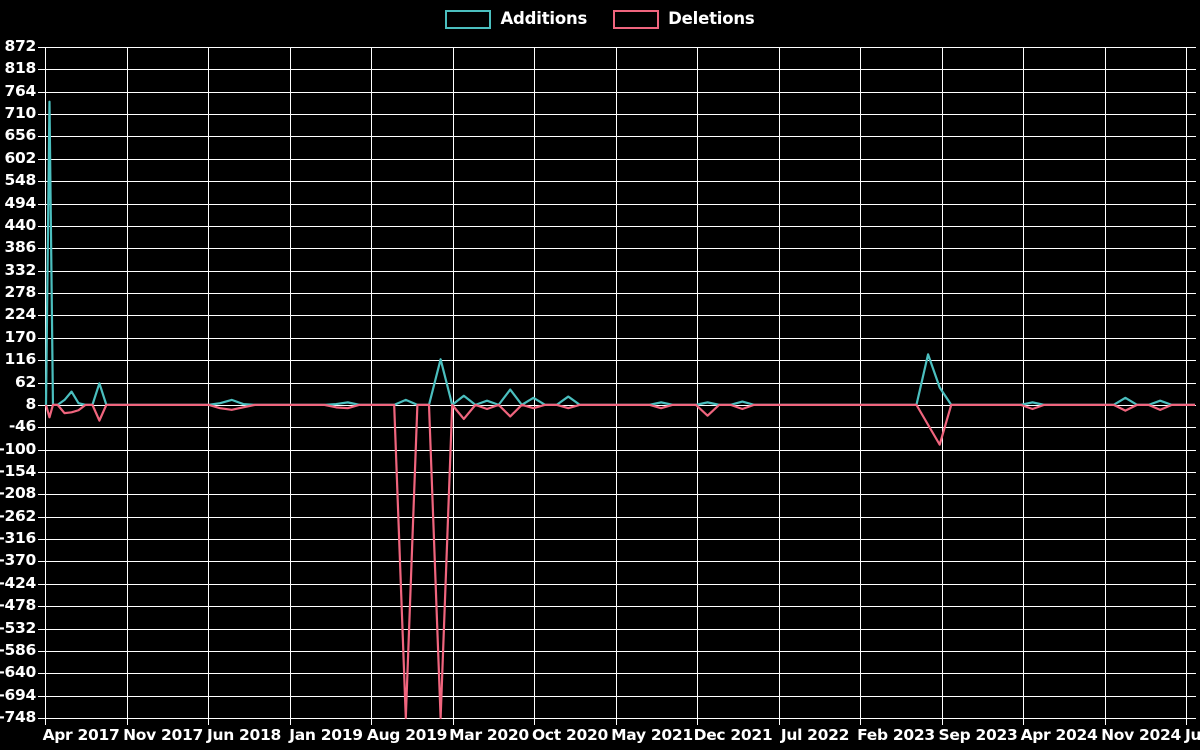 Image resolution: width=1200 pixels, height=750 pixels. Describe the element at coordinates (20, 292) in the screenshot. I see `y-axis-tick-label: 278` at that location.